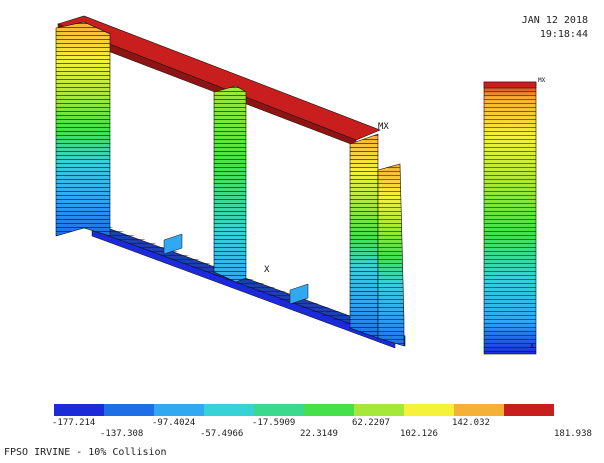 This screenshot has height=463, width=604. What do you see at coordinates (122, 434) in the screenshot?
I see `legend-tick-label: -137.308` at bounding box center [122, 434].